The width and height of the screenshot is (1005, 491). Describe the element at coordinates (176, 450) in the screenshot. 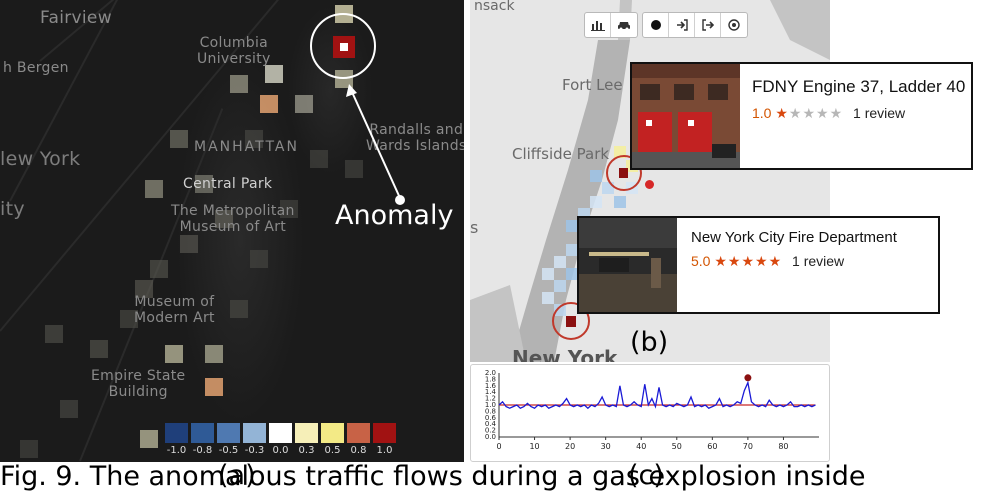

I see `legend-label: -1.0` at that location.